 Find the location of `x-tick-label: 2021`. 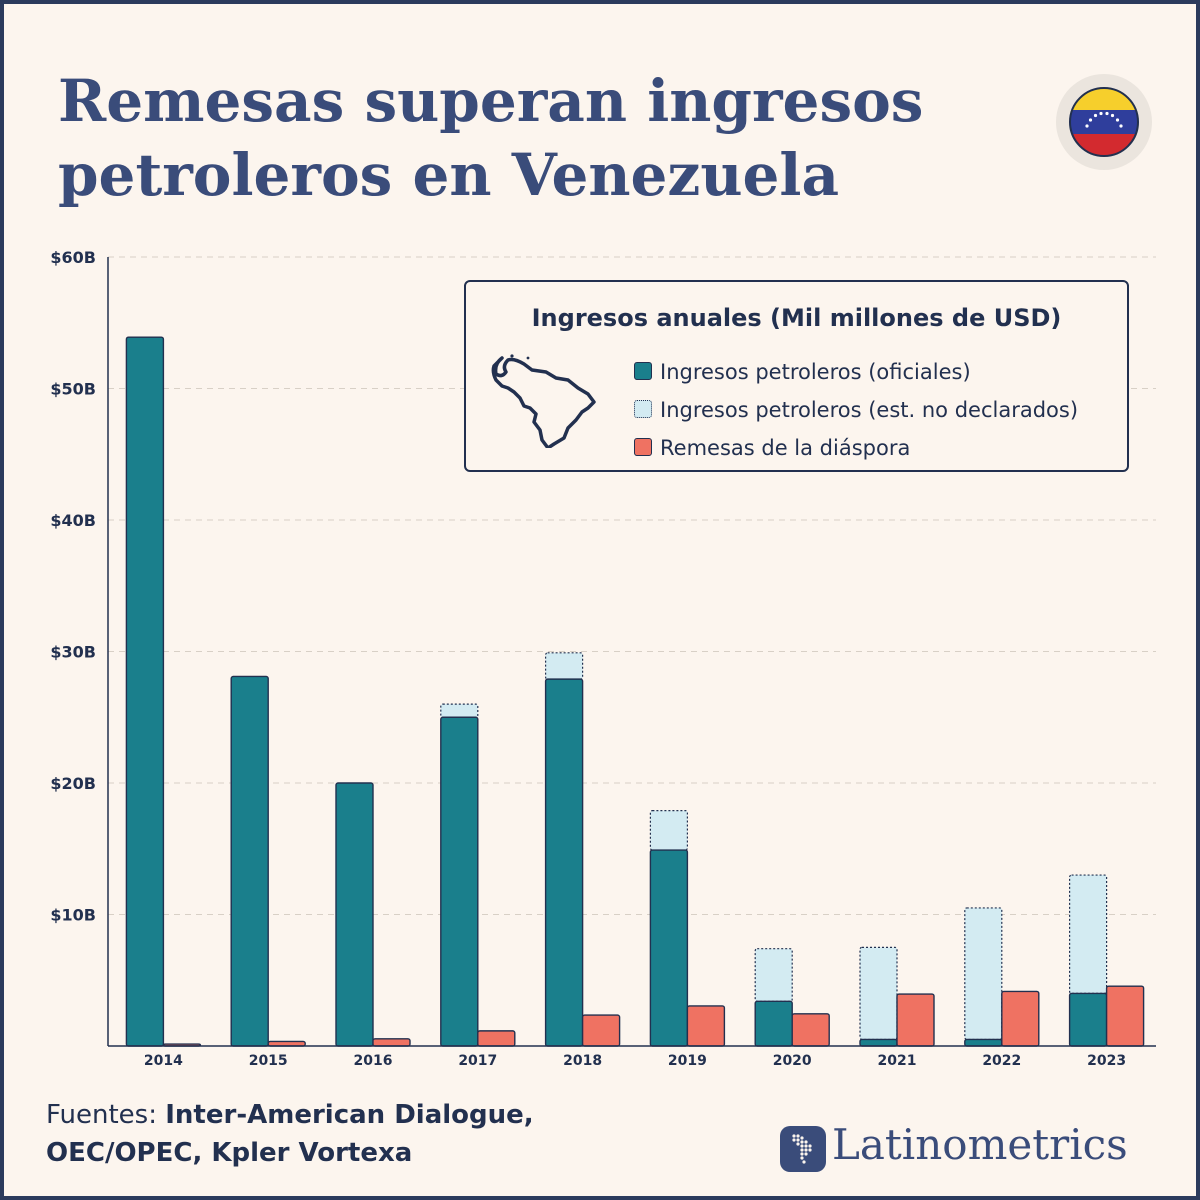

x-tick-label: 2021 is located at coordinates (897, 1061).